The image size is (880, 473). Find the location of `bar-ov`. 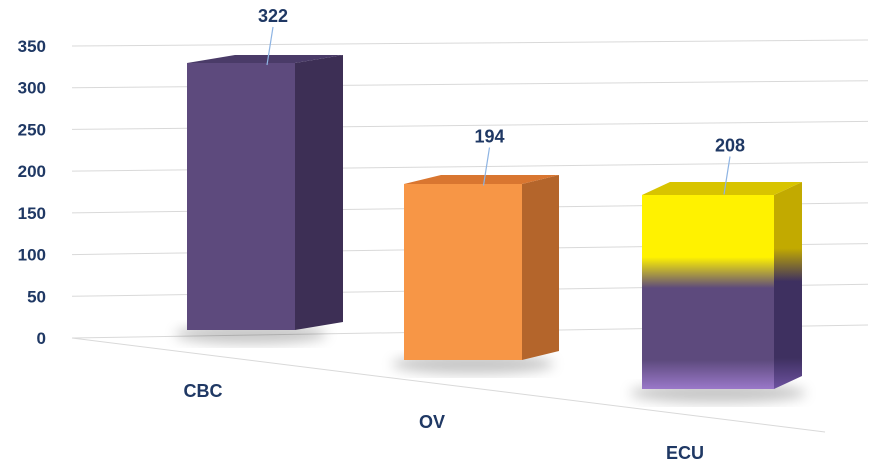

bar-ov is located at coordinates (475, 274).